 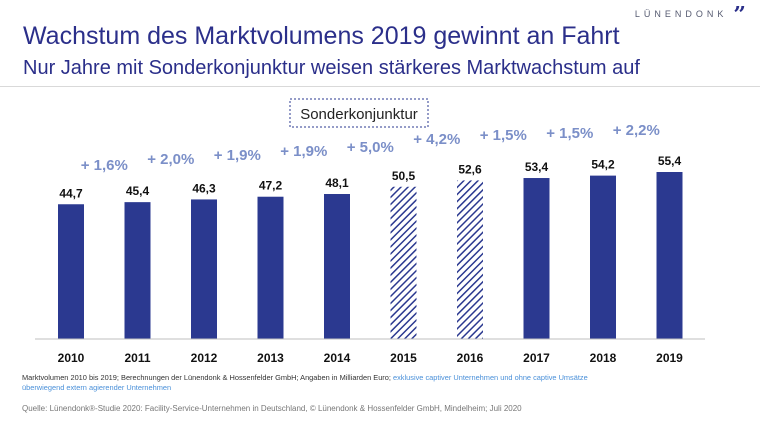 I want to click on bar-2018, so click(x=603, y=257).